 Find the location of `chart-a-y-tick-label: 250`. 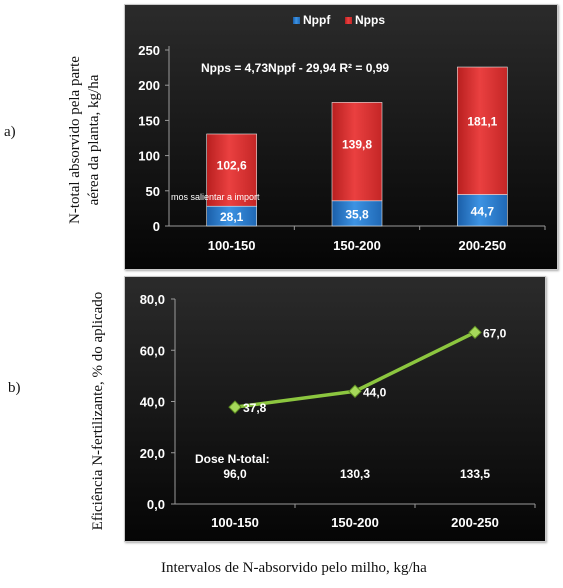

chart-a-y-tick-label: 250 is located at coordinates (149, 50).